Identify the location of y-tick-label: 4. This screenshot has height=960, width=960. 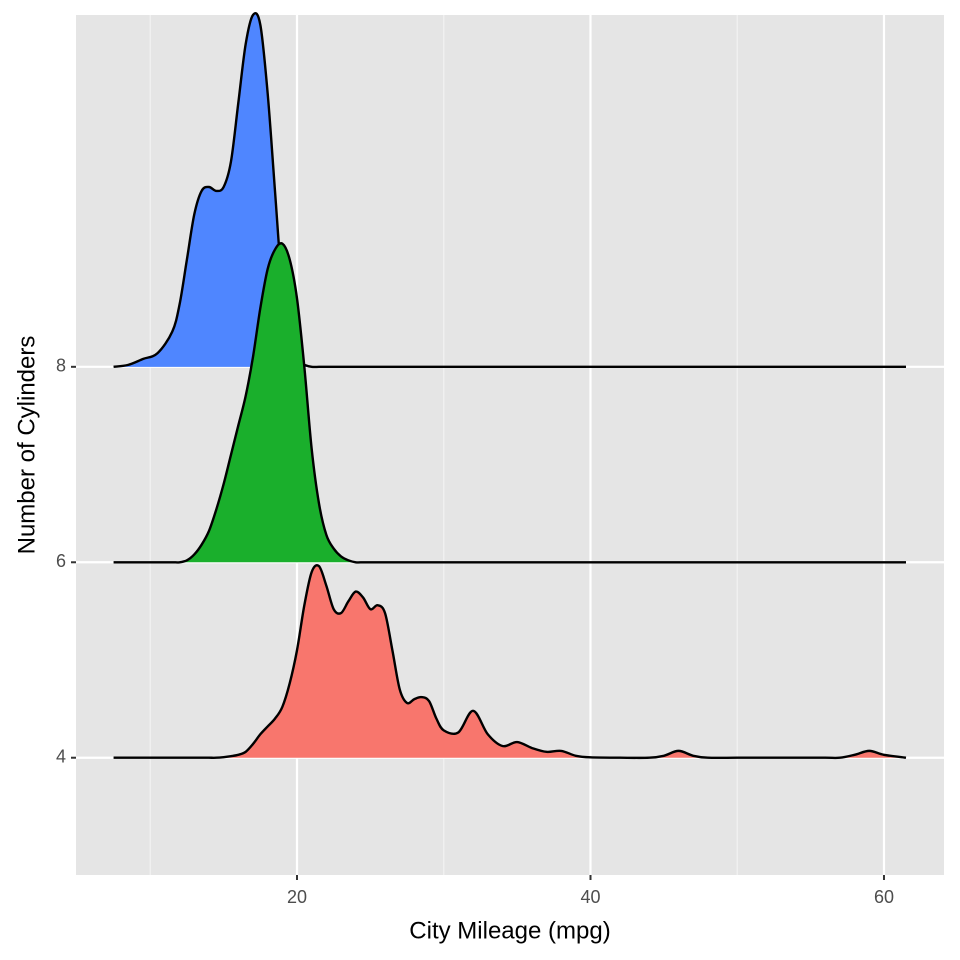
(61, 756).